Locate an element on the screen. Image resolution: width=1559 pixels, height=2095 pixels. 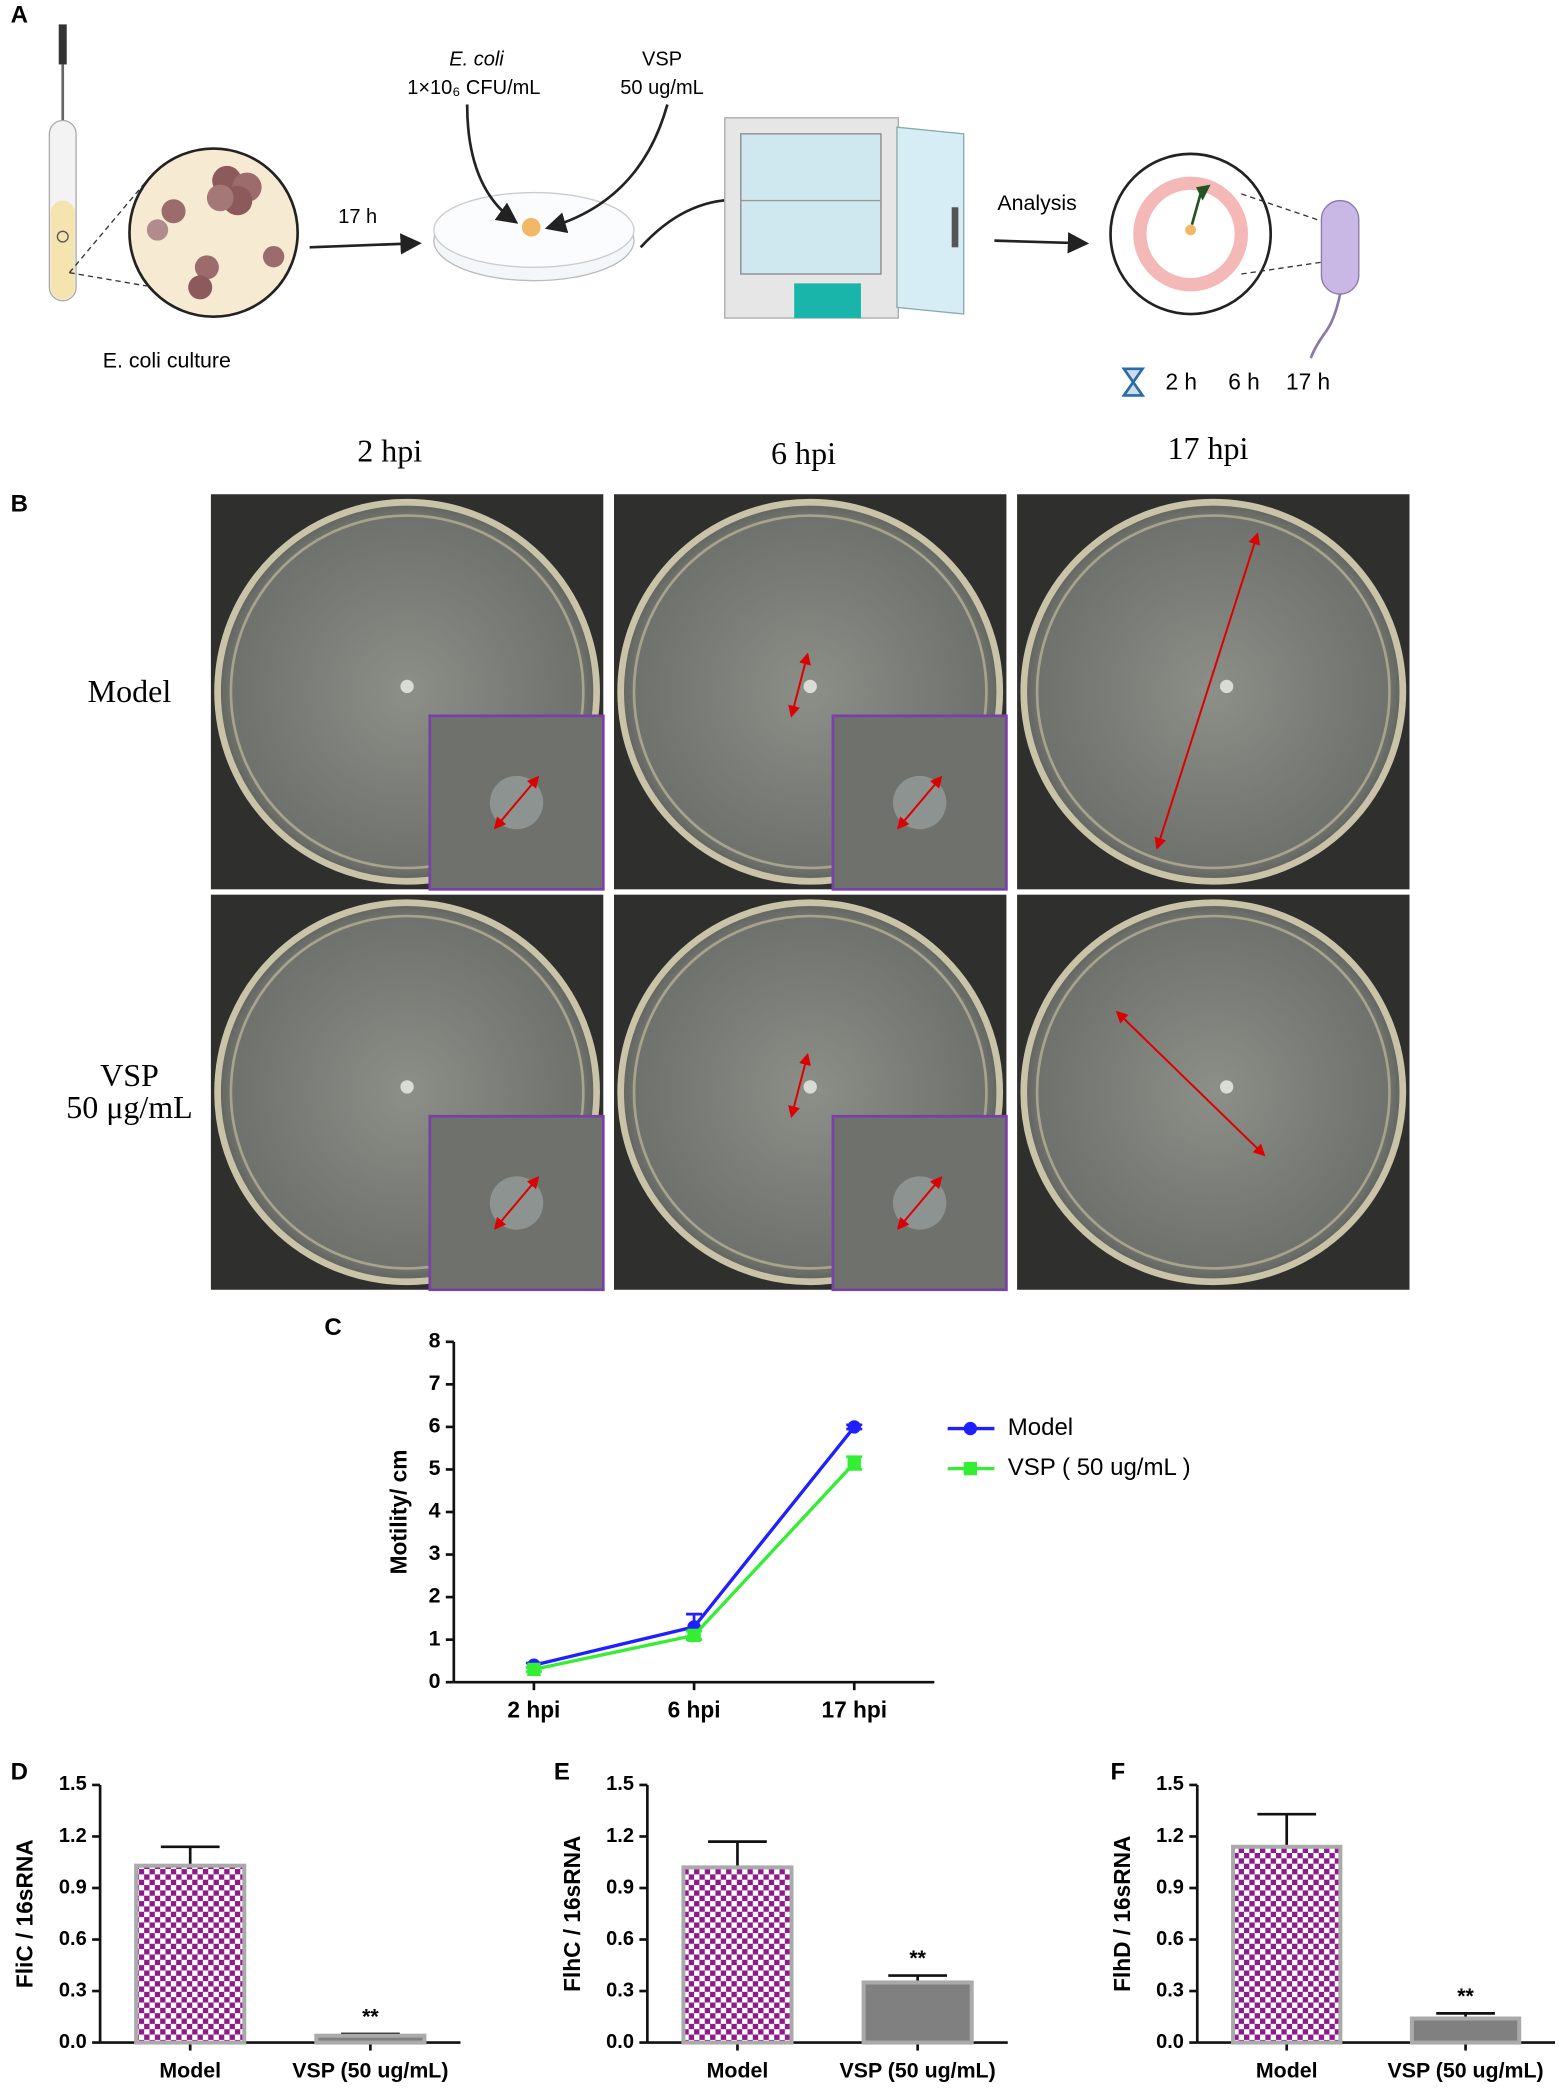
timepoint: 2 h is located at coordinates (1181, 381).